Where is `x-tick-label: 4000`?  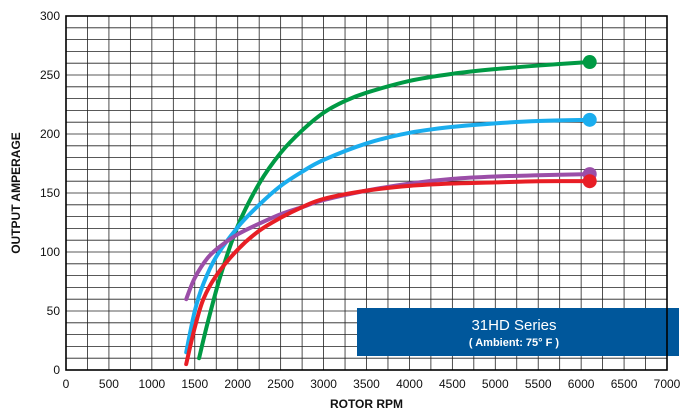 x-tick-label: 4000 is located at coordinates (409, 384).